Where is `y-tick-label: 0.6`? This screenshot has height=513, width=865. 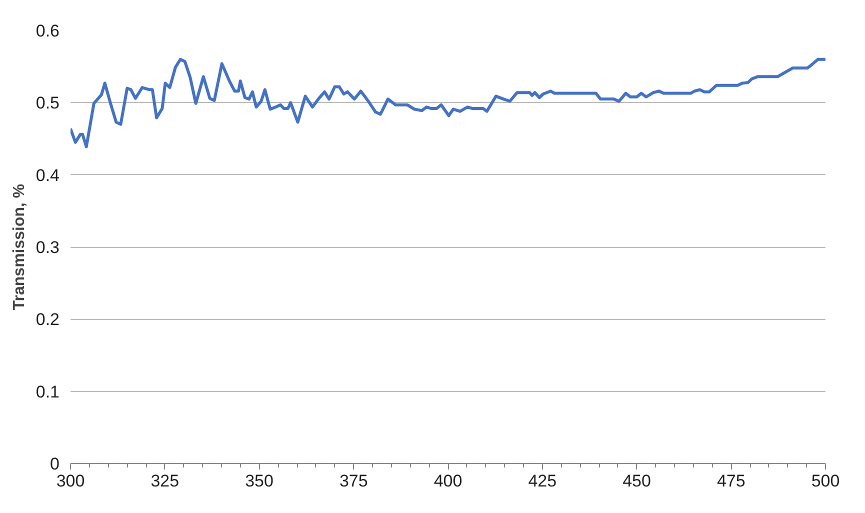
y-tick-label: 0.6 is located at coordinates (48, 31).